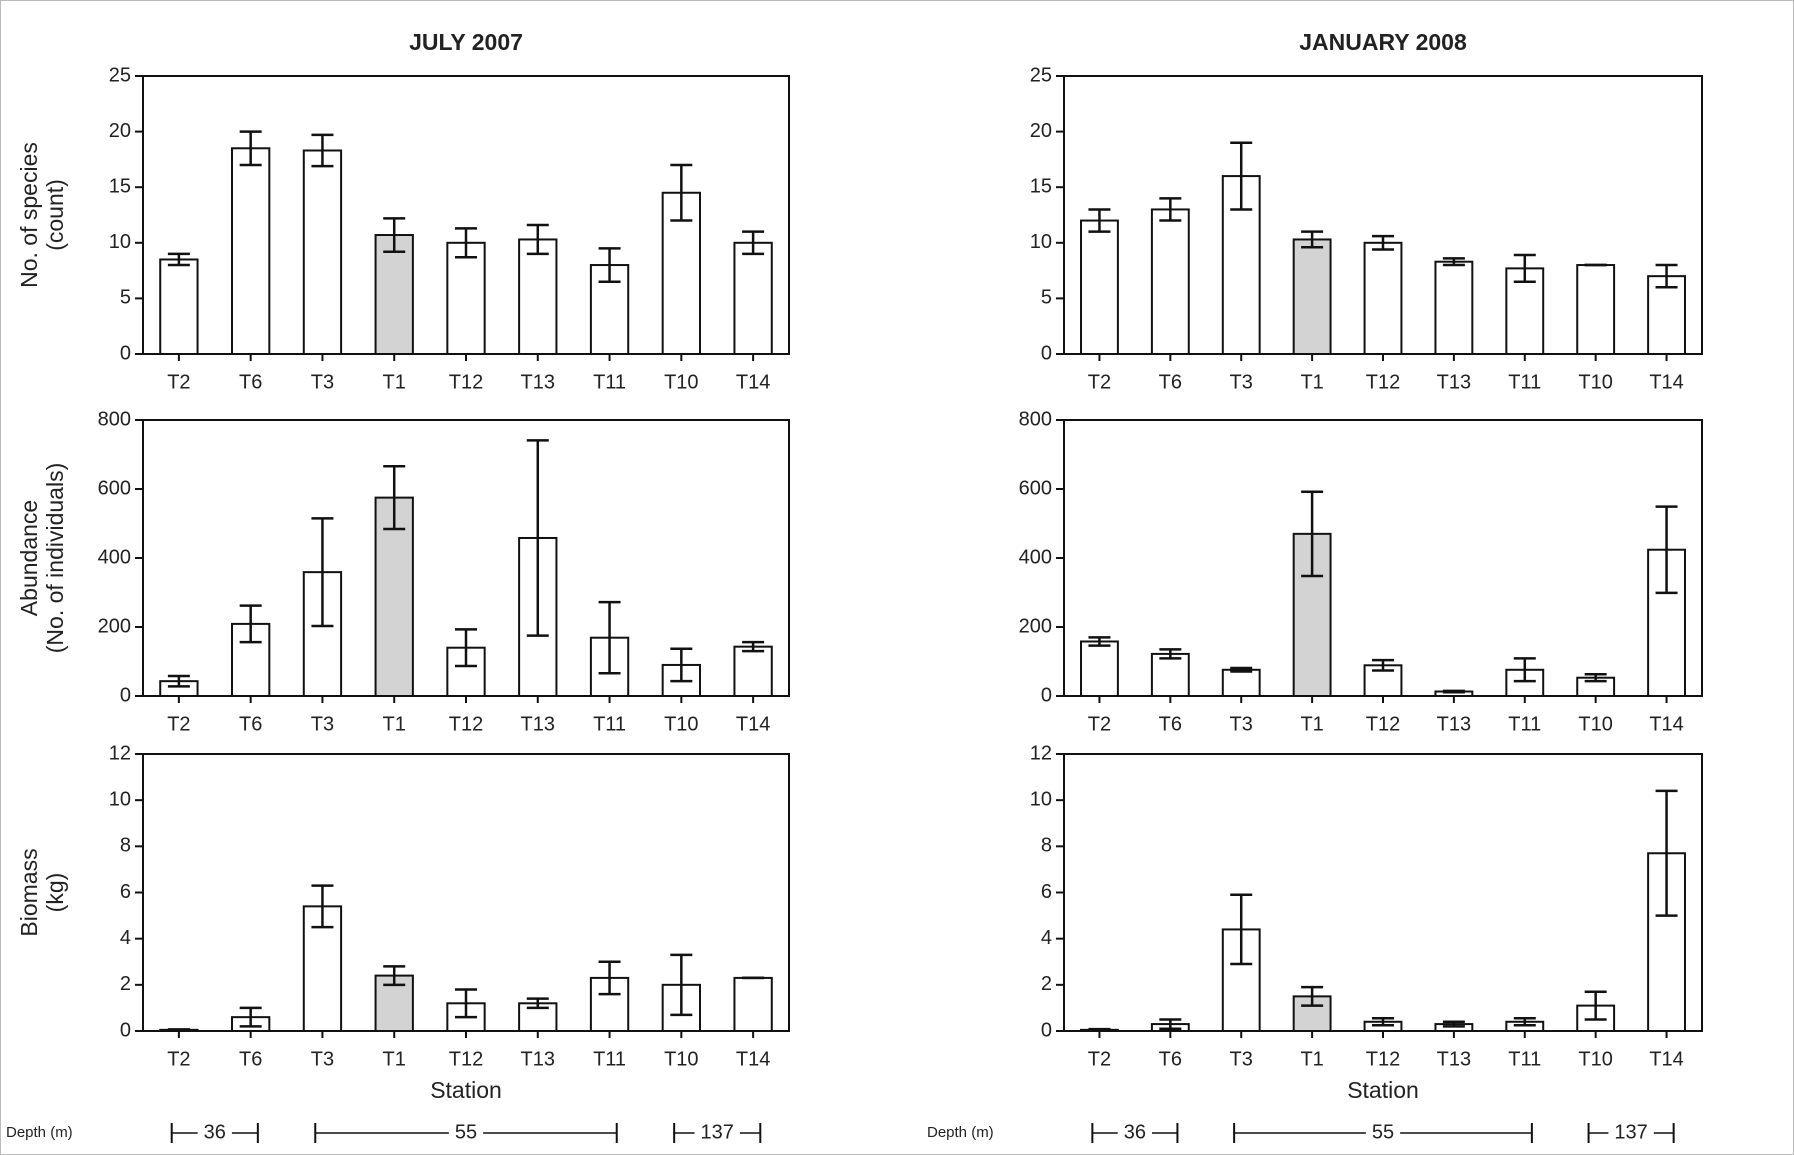 Image resolution: width=1794 pixels, height=1155 pixels. Describe the element at coordinates (55, 215) in the screenshot. I see `y-axis-label: (count)` at that location.